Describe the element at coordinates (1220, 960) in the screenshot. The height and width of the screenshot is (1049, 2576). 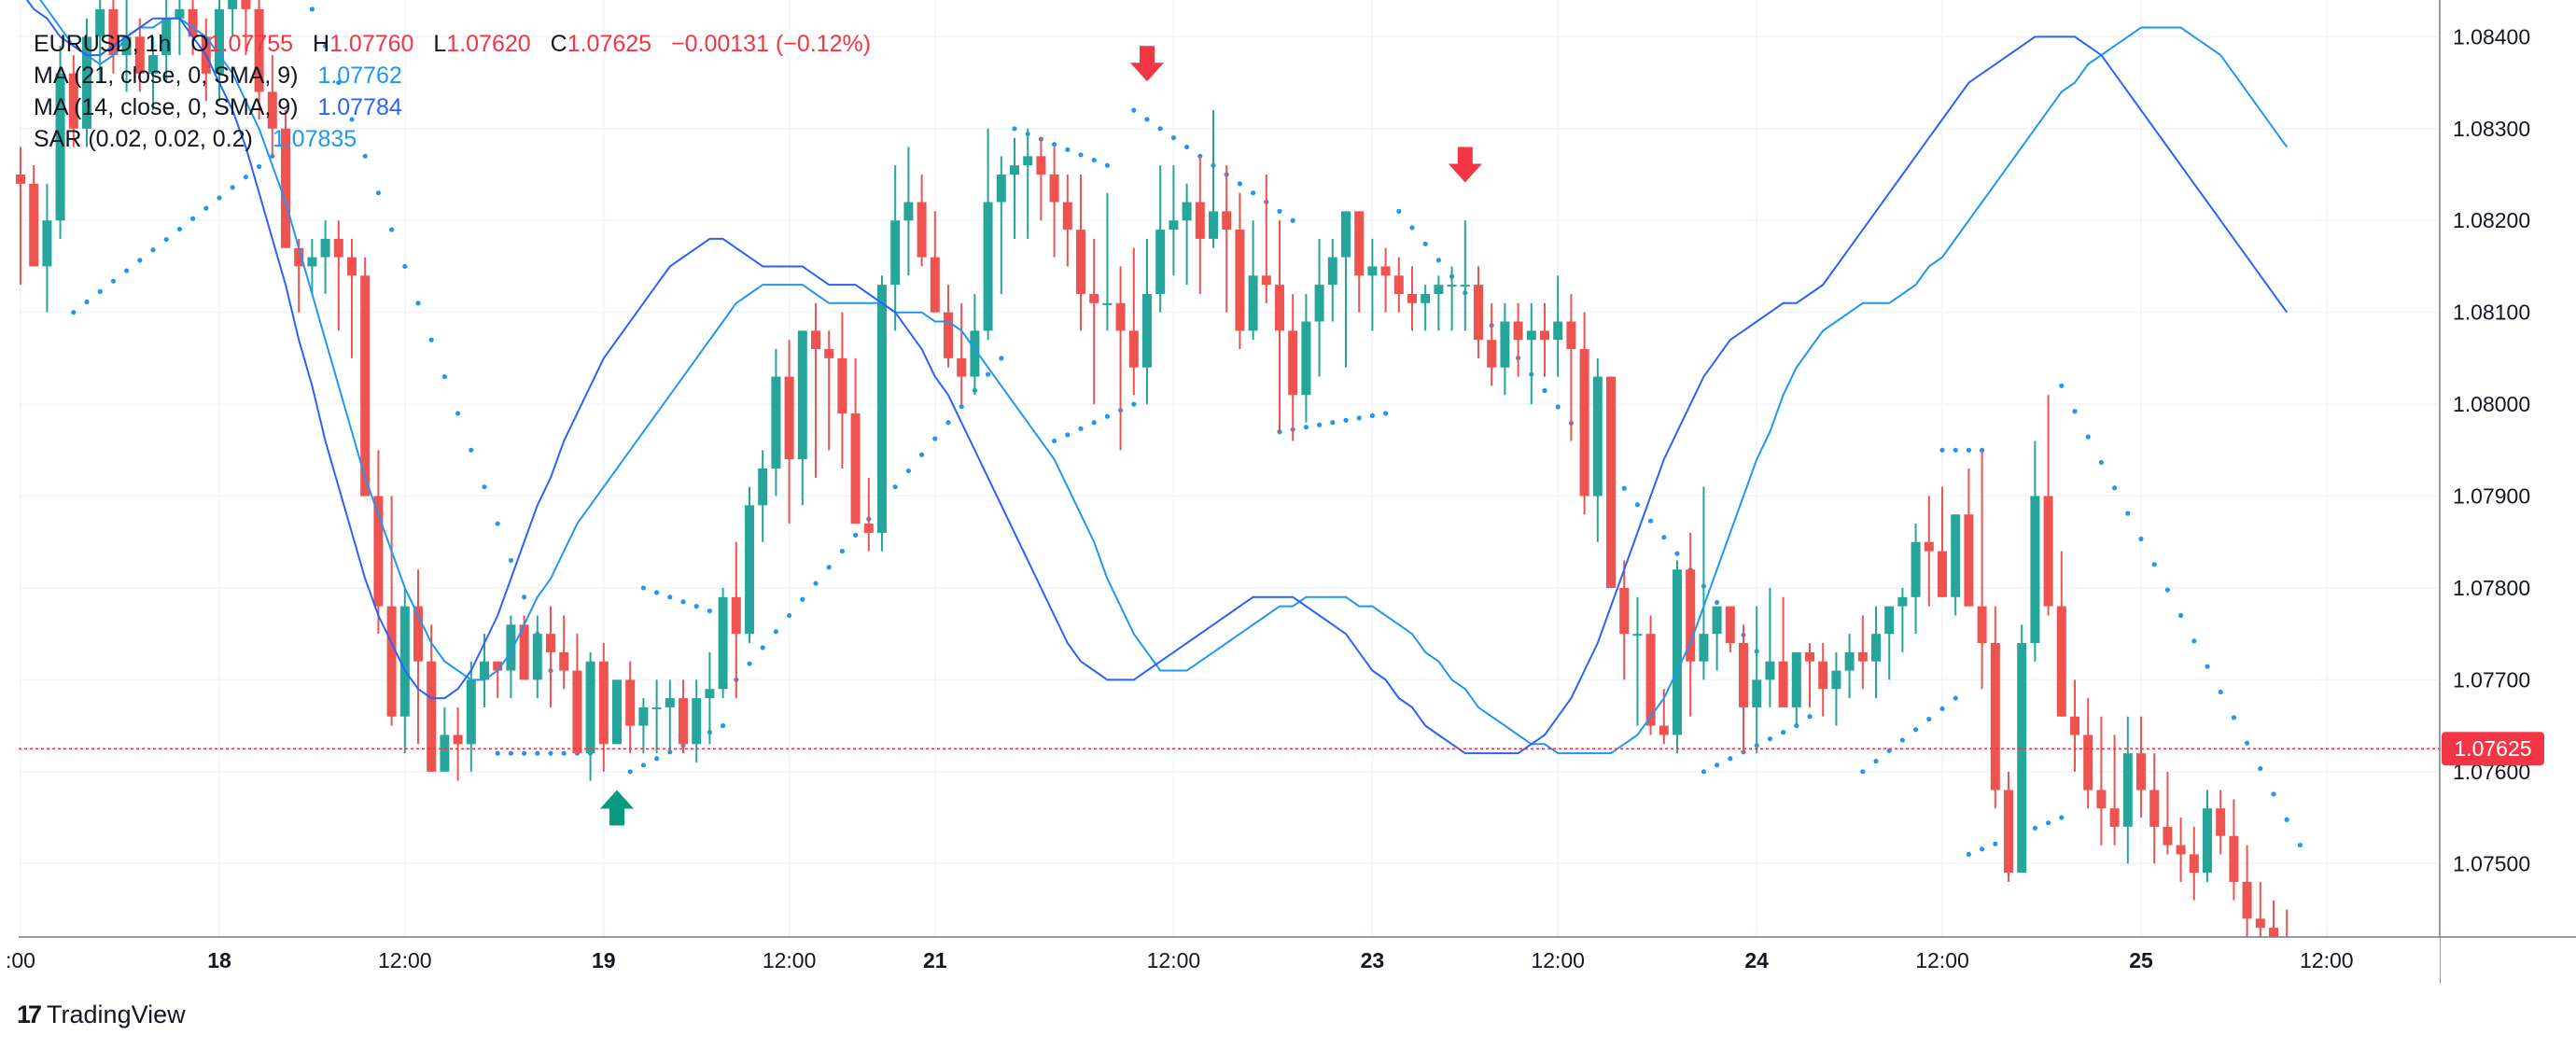
I see `time-axis-bg` at that location.